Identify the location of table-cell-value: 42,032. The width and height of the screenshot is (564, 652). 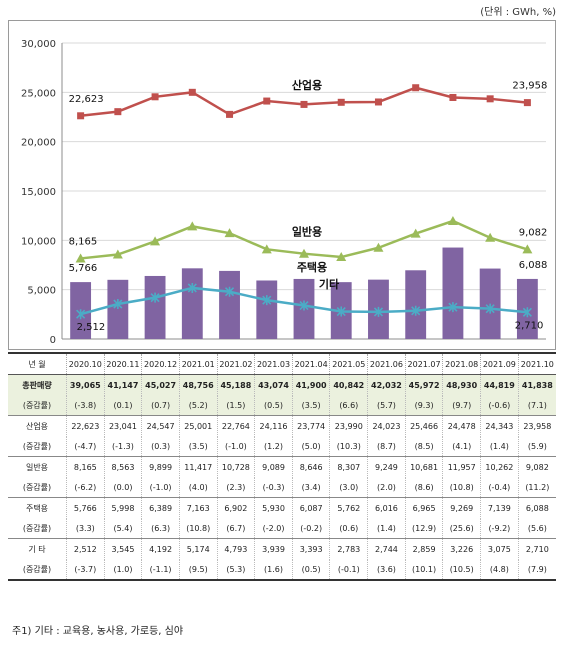
(386, 385).